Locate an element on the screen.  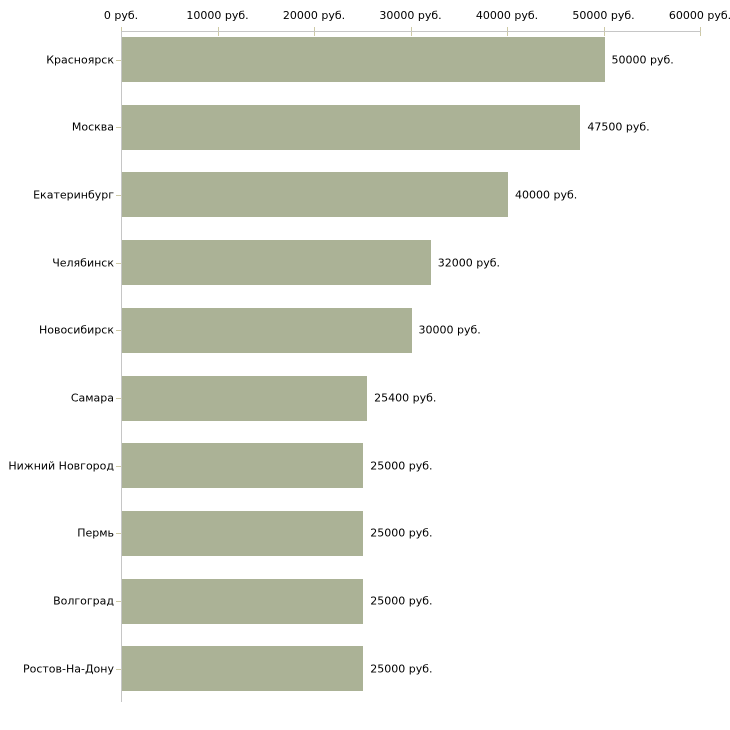
value-label: 25400 руб. is located at coordinates (405, 398).